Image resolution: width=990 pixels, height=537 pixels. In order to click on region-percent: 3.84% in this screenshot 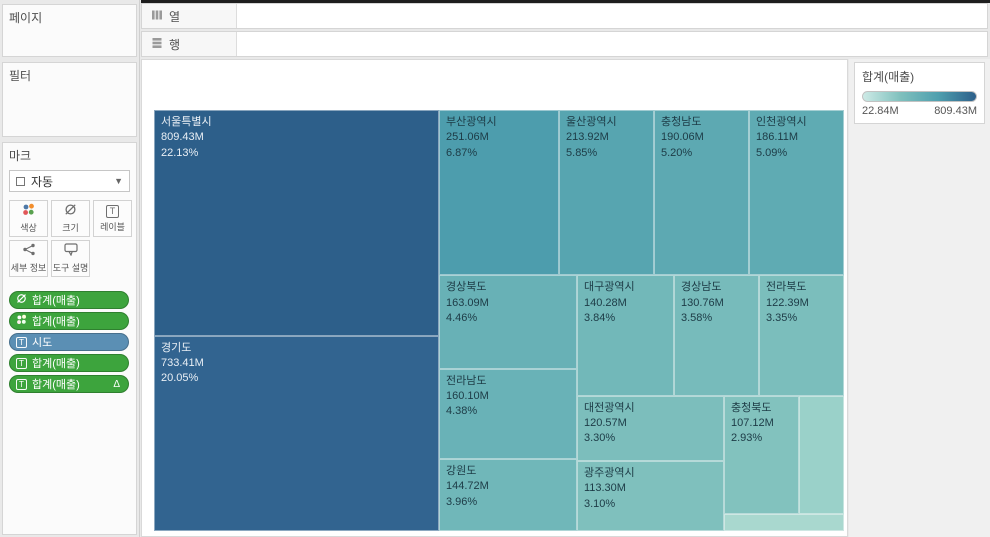, I will do `click(599, 318)`.